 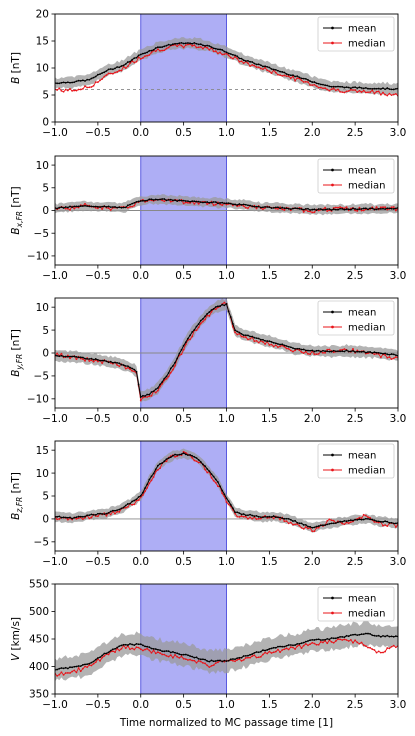 I want to click on median-legend-label: median, so click(x=367, y=328).